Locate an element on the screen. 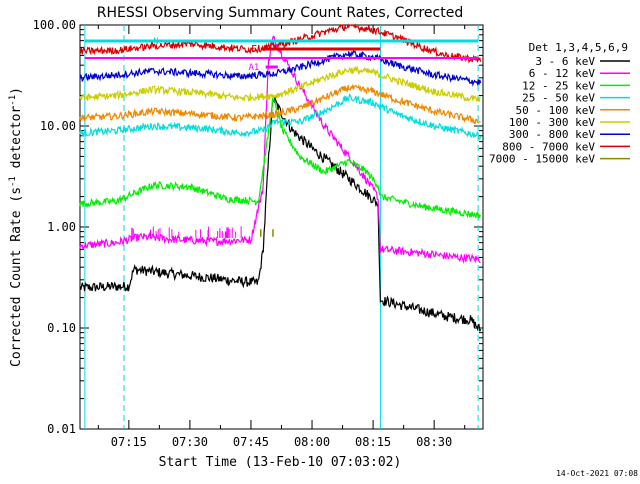 This screenshot has width=640, height=484. flag-label-n: N is located at coordinates (155, 42).